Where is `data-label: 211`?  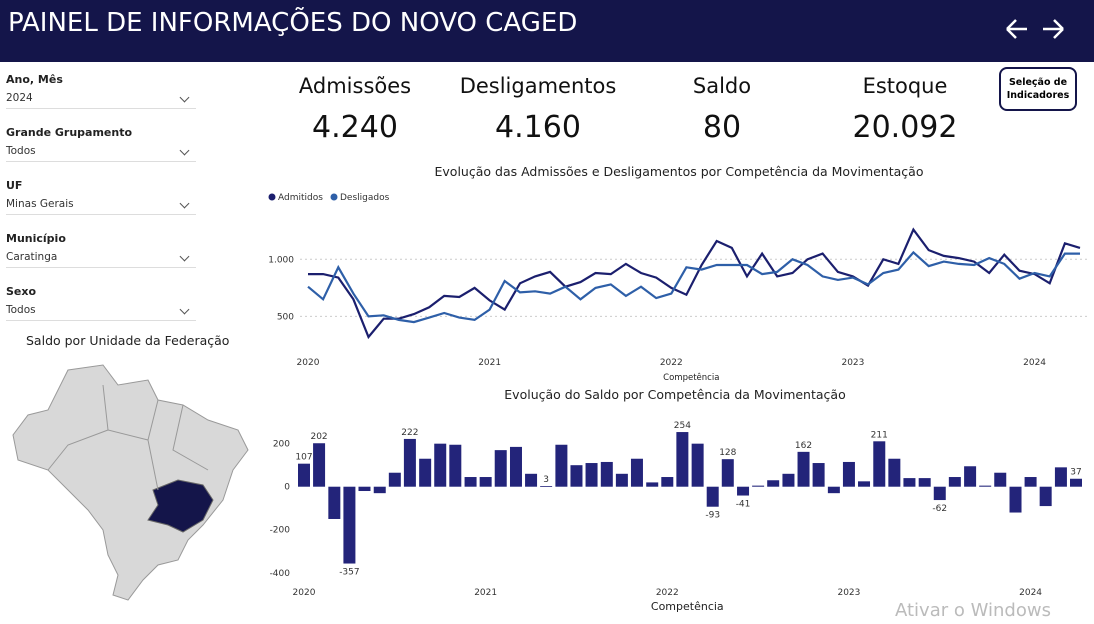
data-label: 211 is located at coordinates (879, 435).